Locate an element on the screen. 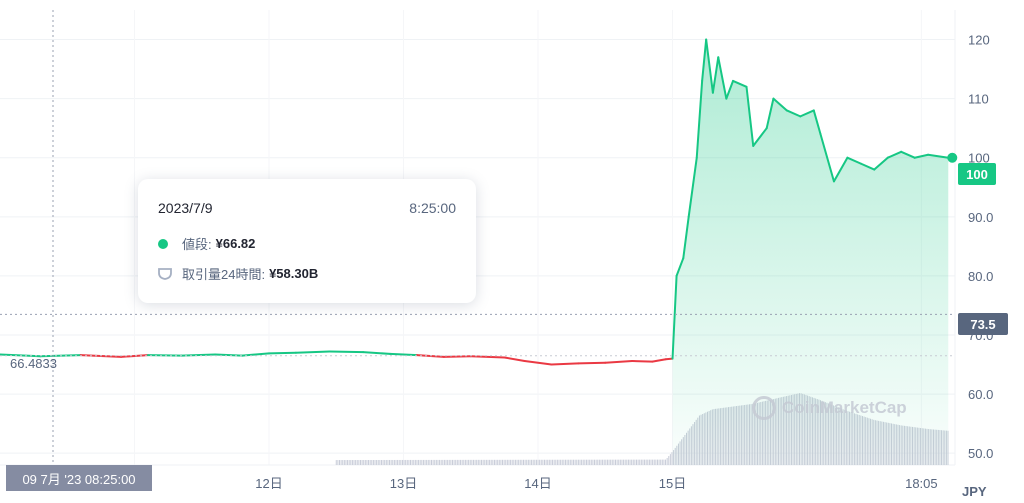  baseline-value-label: 66.4833 is located at coordinates (33, 363).